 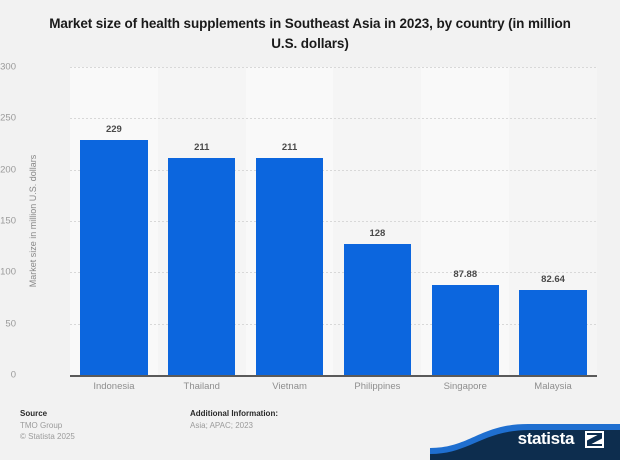 What do you see at coordinates (289, 386) in the screenshot?
I see `x-axis-tick-label: Vietnam` at bounding box center [289, 386].